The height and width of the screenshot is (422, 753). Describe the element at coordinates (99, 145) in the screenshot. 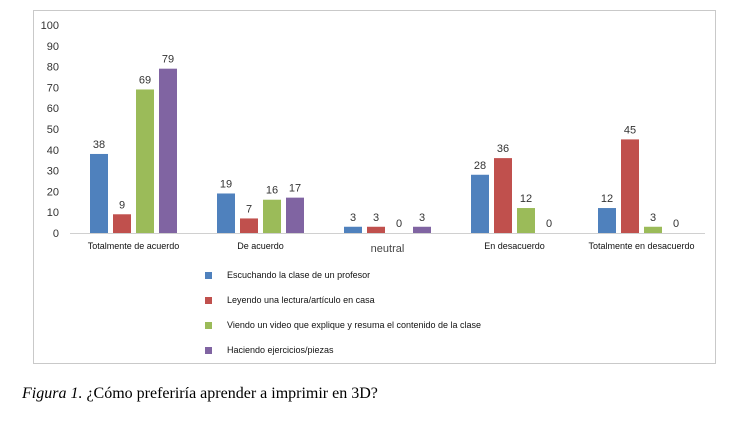

I see `data-label: 38` at that location.